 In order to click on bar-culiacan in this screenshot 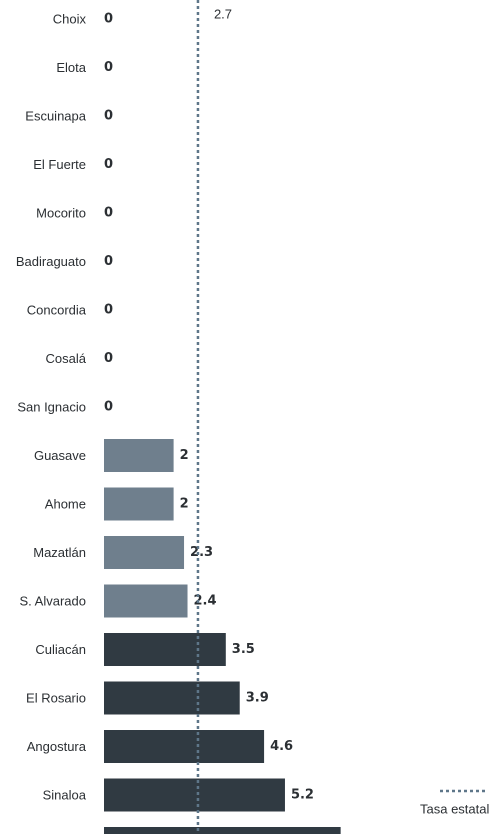, I will do `click(165, 649)`.